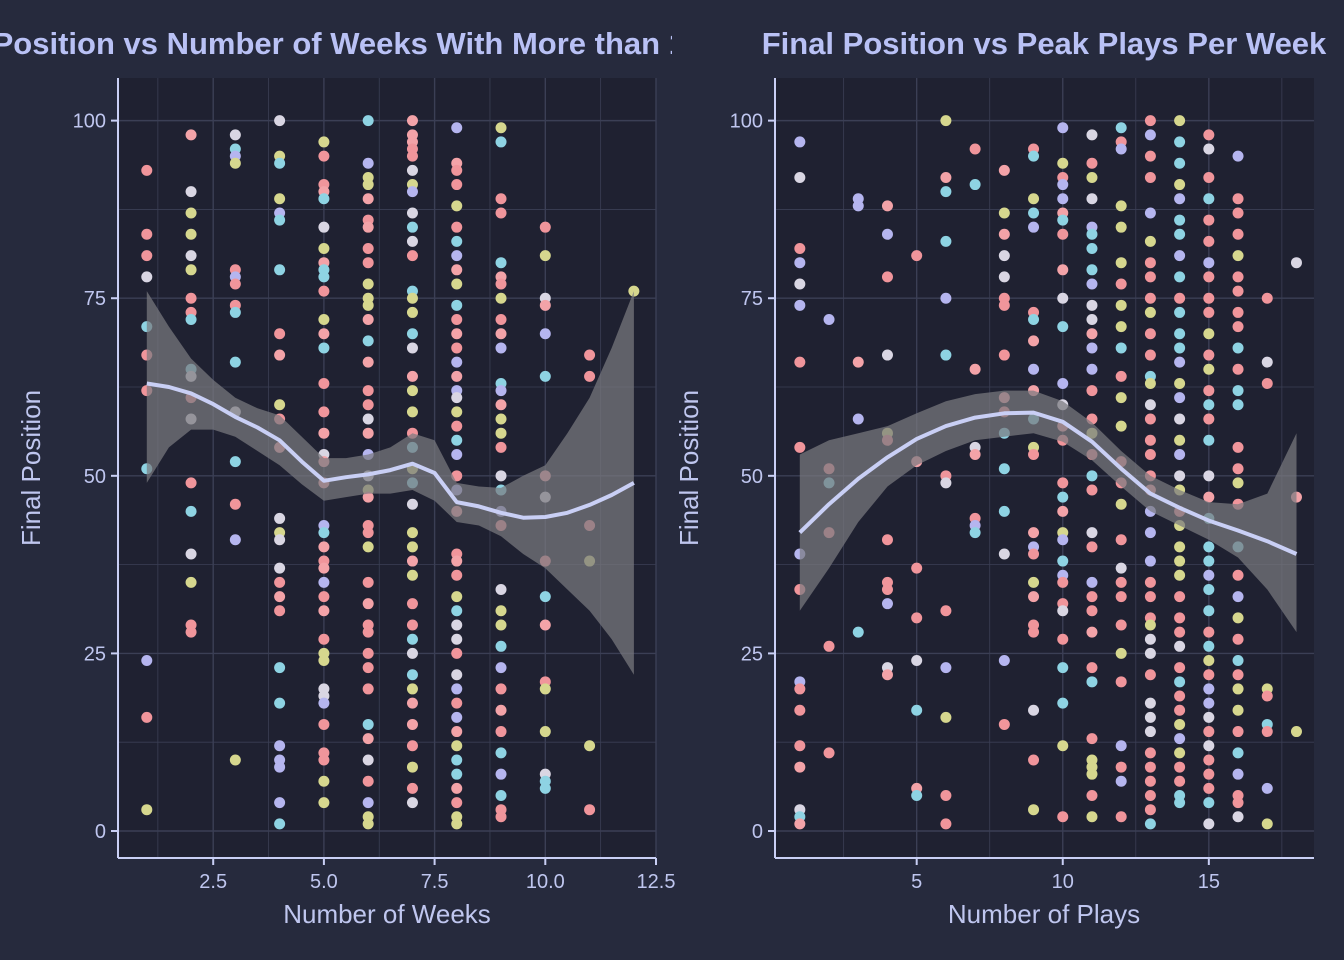 The height and width of the screenshot is (960, 1344). What do you see at coordinates (545, 882) in the screenshot?
I see `x-tick-label: 10.0` at bounding box center [545, 882].